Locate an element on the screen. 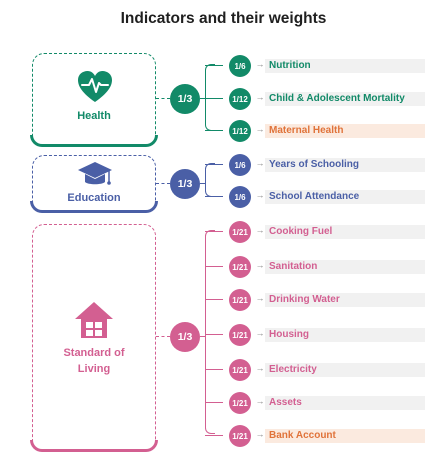  living-dimension-box is located at coordinates (94, 333).